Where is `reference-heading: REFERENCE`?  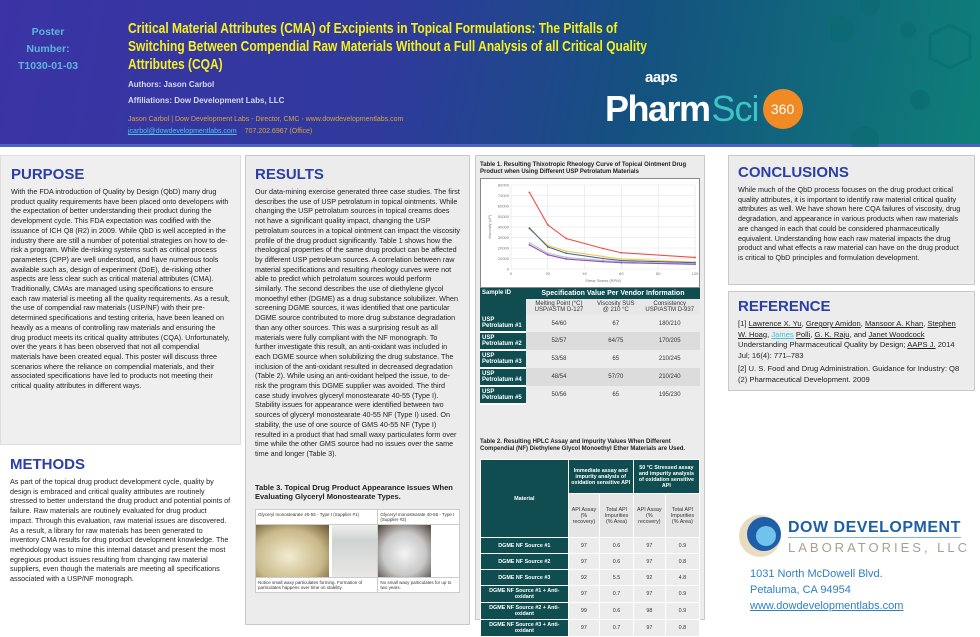 reference-heading: REFERENCE is located at coordinates (784, 306).